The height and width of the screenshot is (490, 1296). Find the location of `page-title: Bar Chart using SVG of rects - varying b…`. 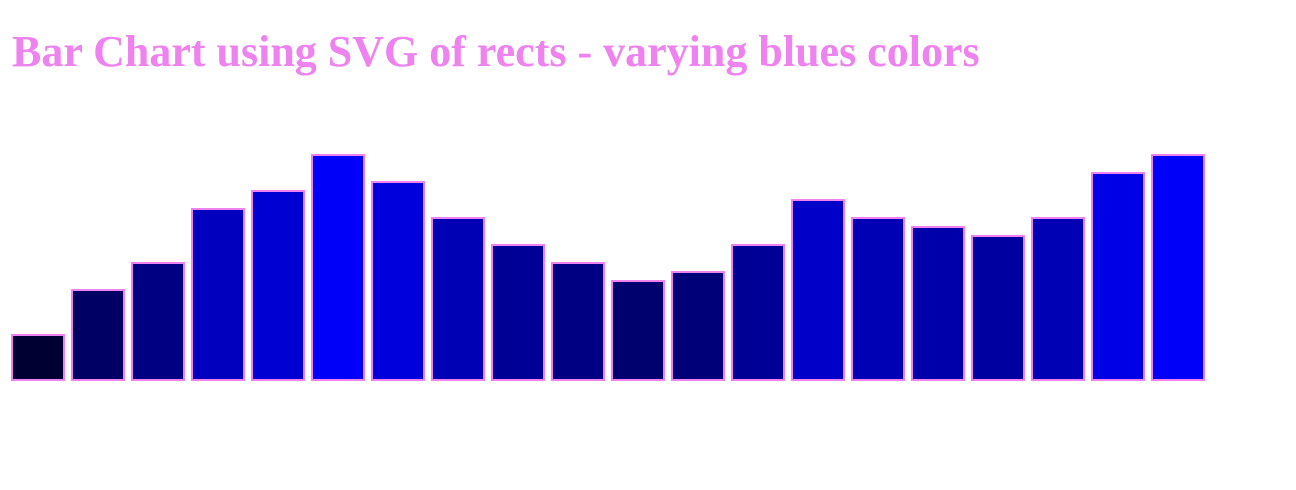

page-title: Bar Chart using SVG of rects - varying b… is located at coordinates (496, 51).